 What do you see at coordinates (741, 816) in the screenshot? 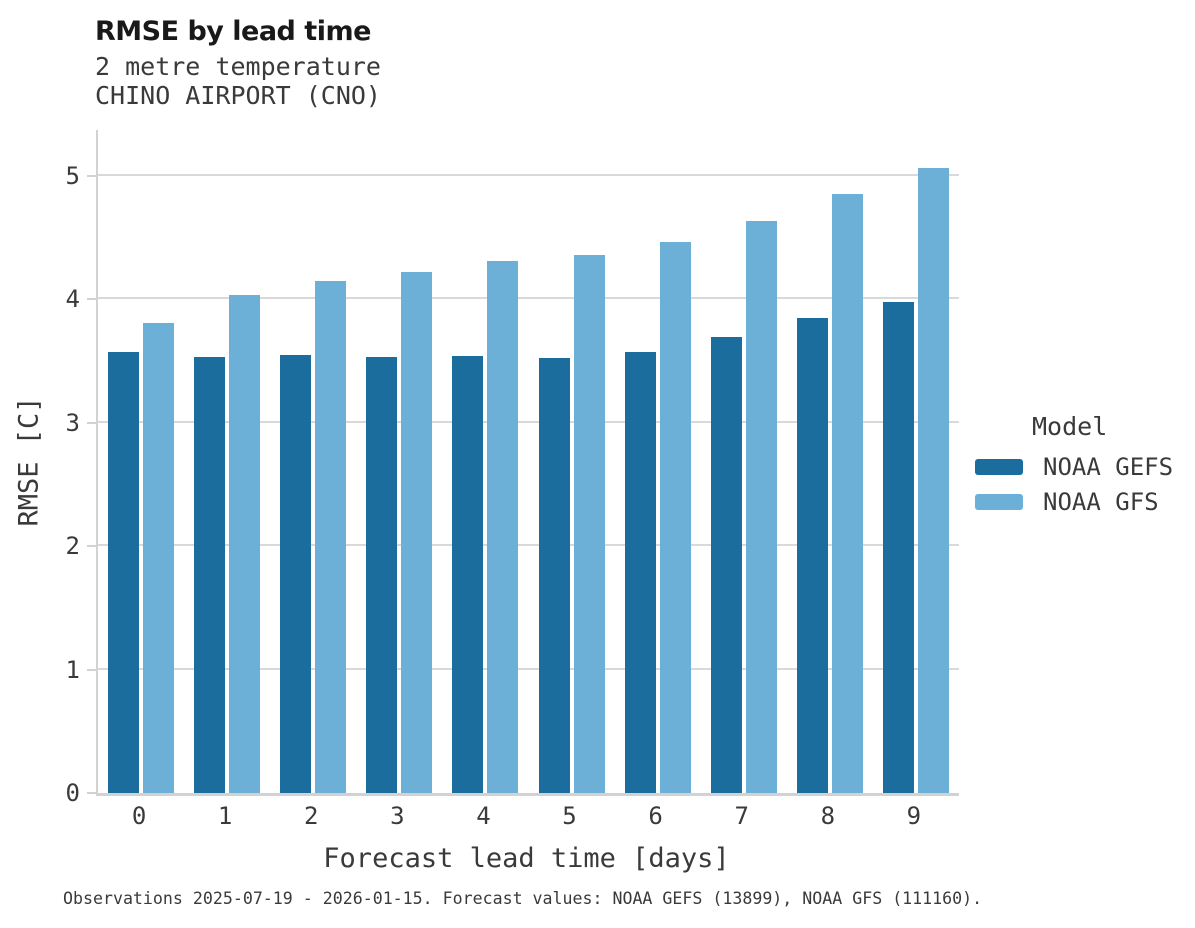
I see `x-tick-label-7: 7` at bounding box center [741, 816].